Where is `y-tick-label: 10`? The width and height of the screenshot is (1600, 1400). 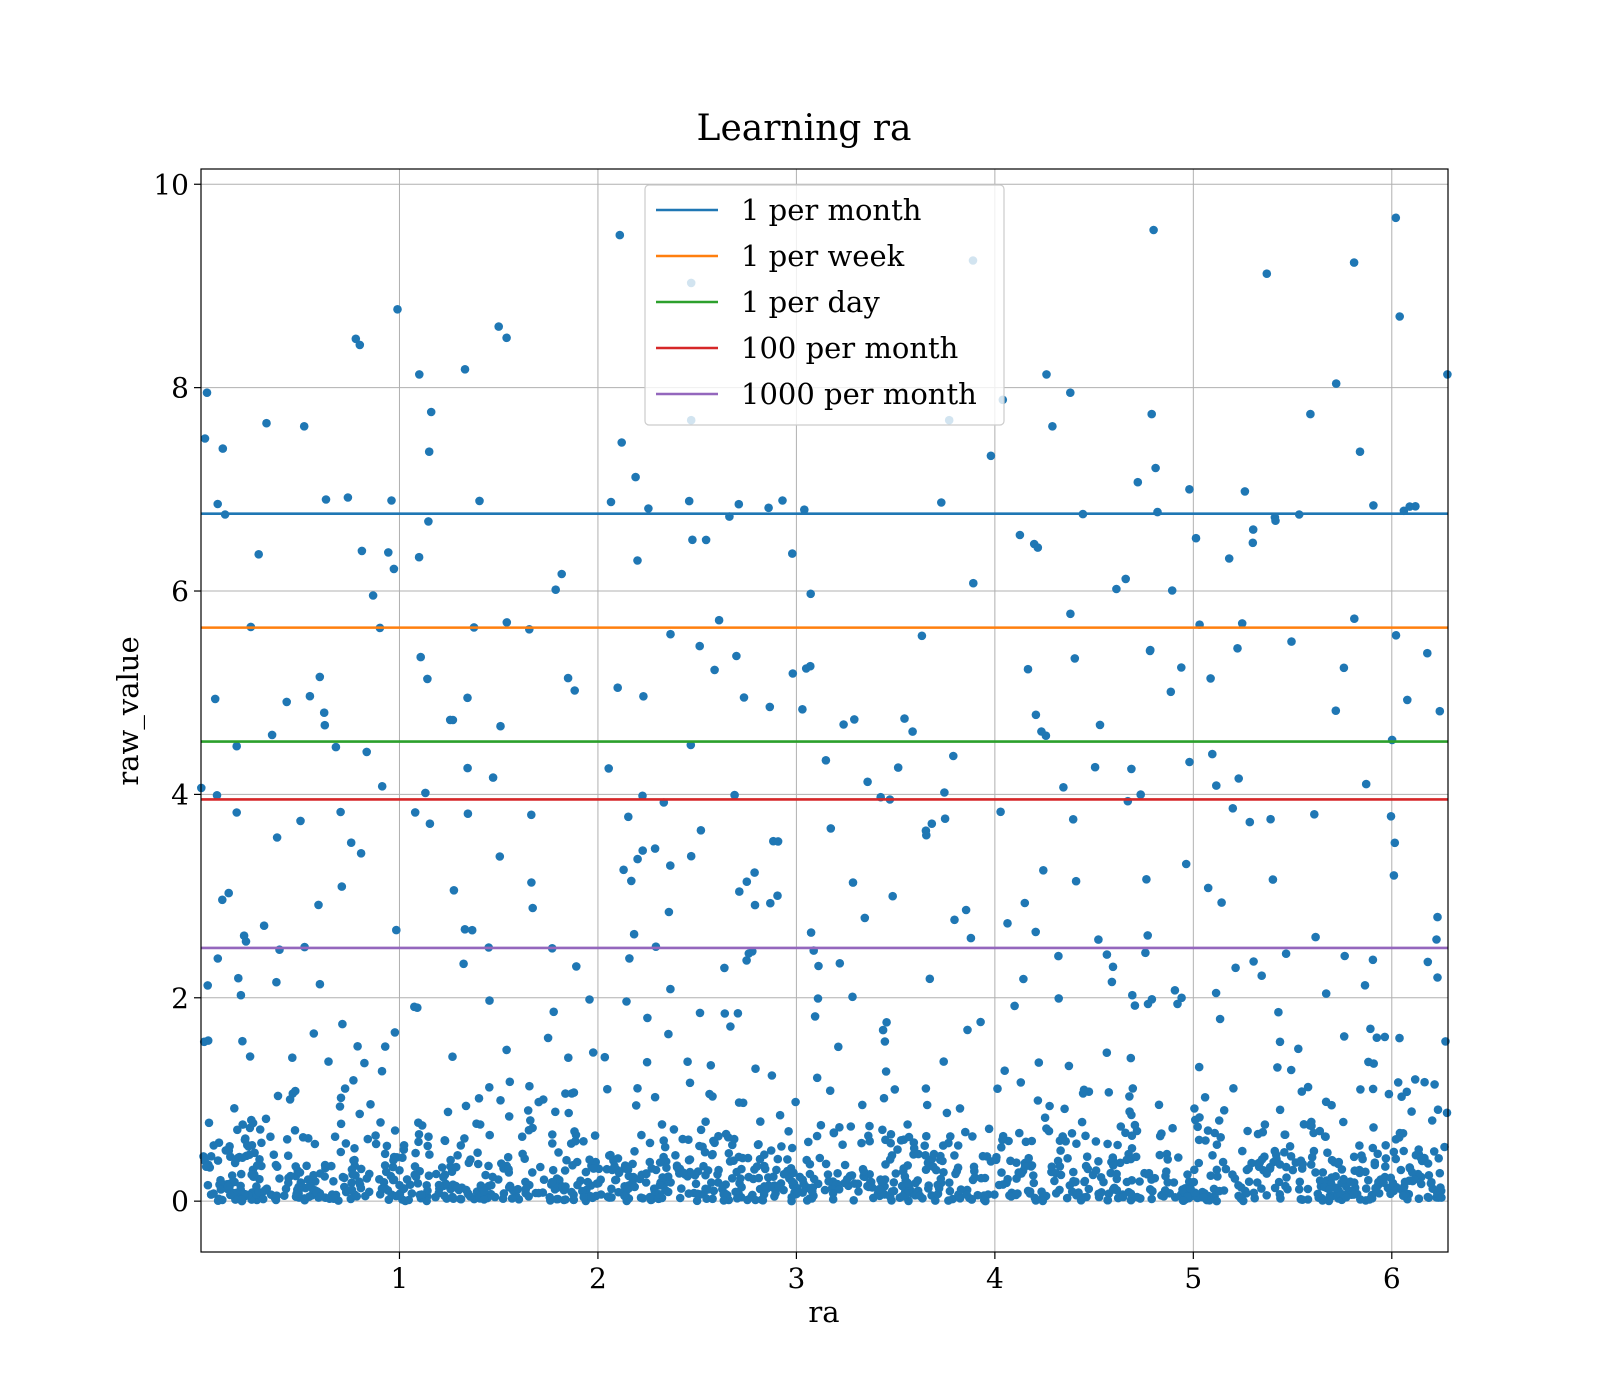 y-tick-label: 10 is located at coordinates (171, 184).